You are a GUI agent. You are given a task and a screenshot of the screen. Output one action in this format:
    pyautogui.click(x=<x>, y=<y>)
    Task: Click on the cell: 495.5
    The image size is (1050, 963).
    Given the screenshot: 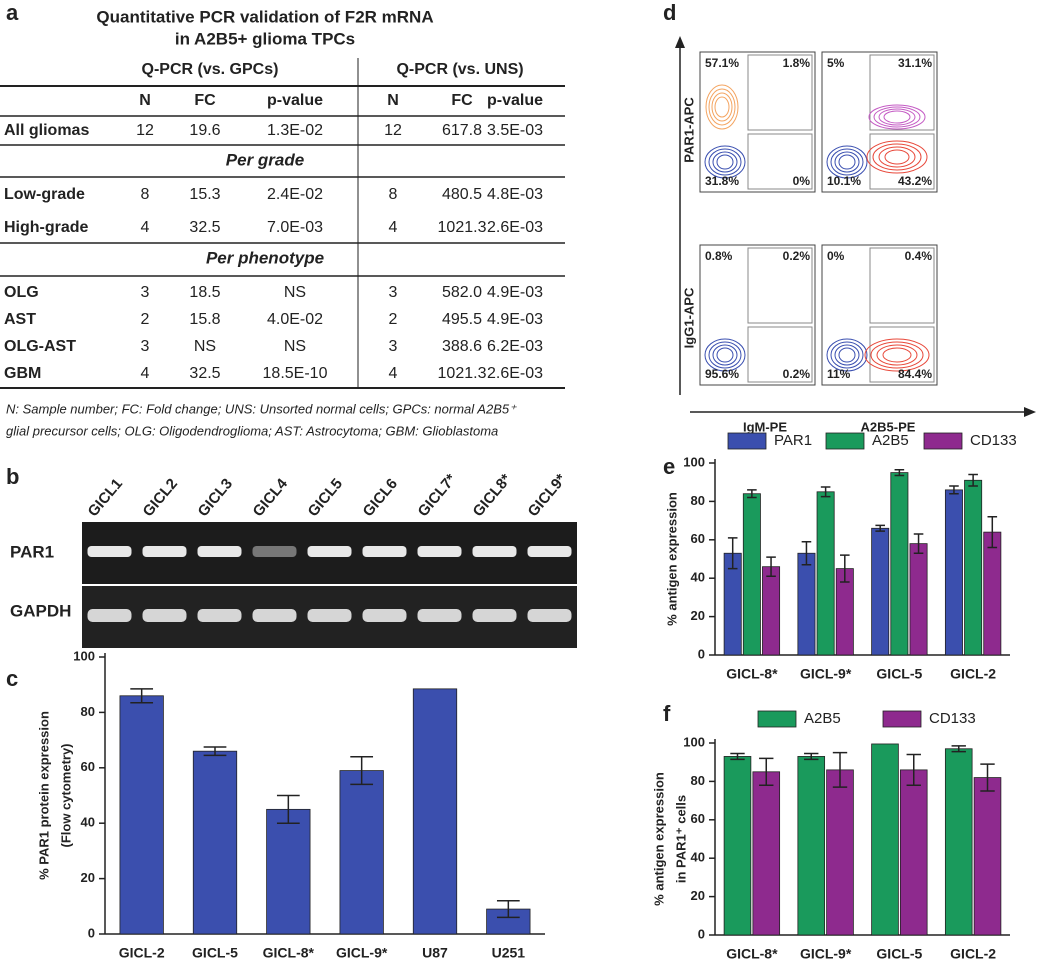 What is the action you would take?
    pyautogui.click(x=462, y=319)
    